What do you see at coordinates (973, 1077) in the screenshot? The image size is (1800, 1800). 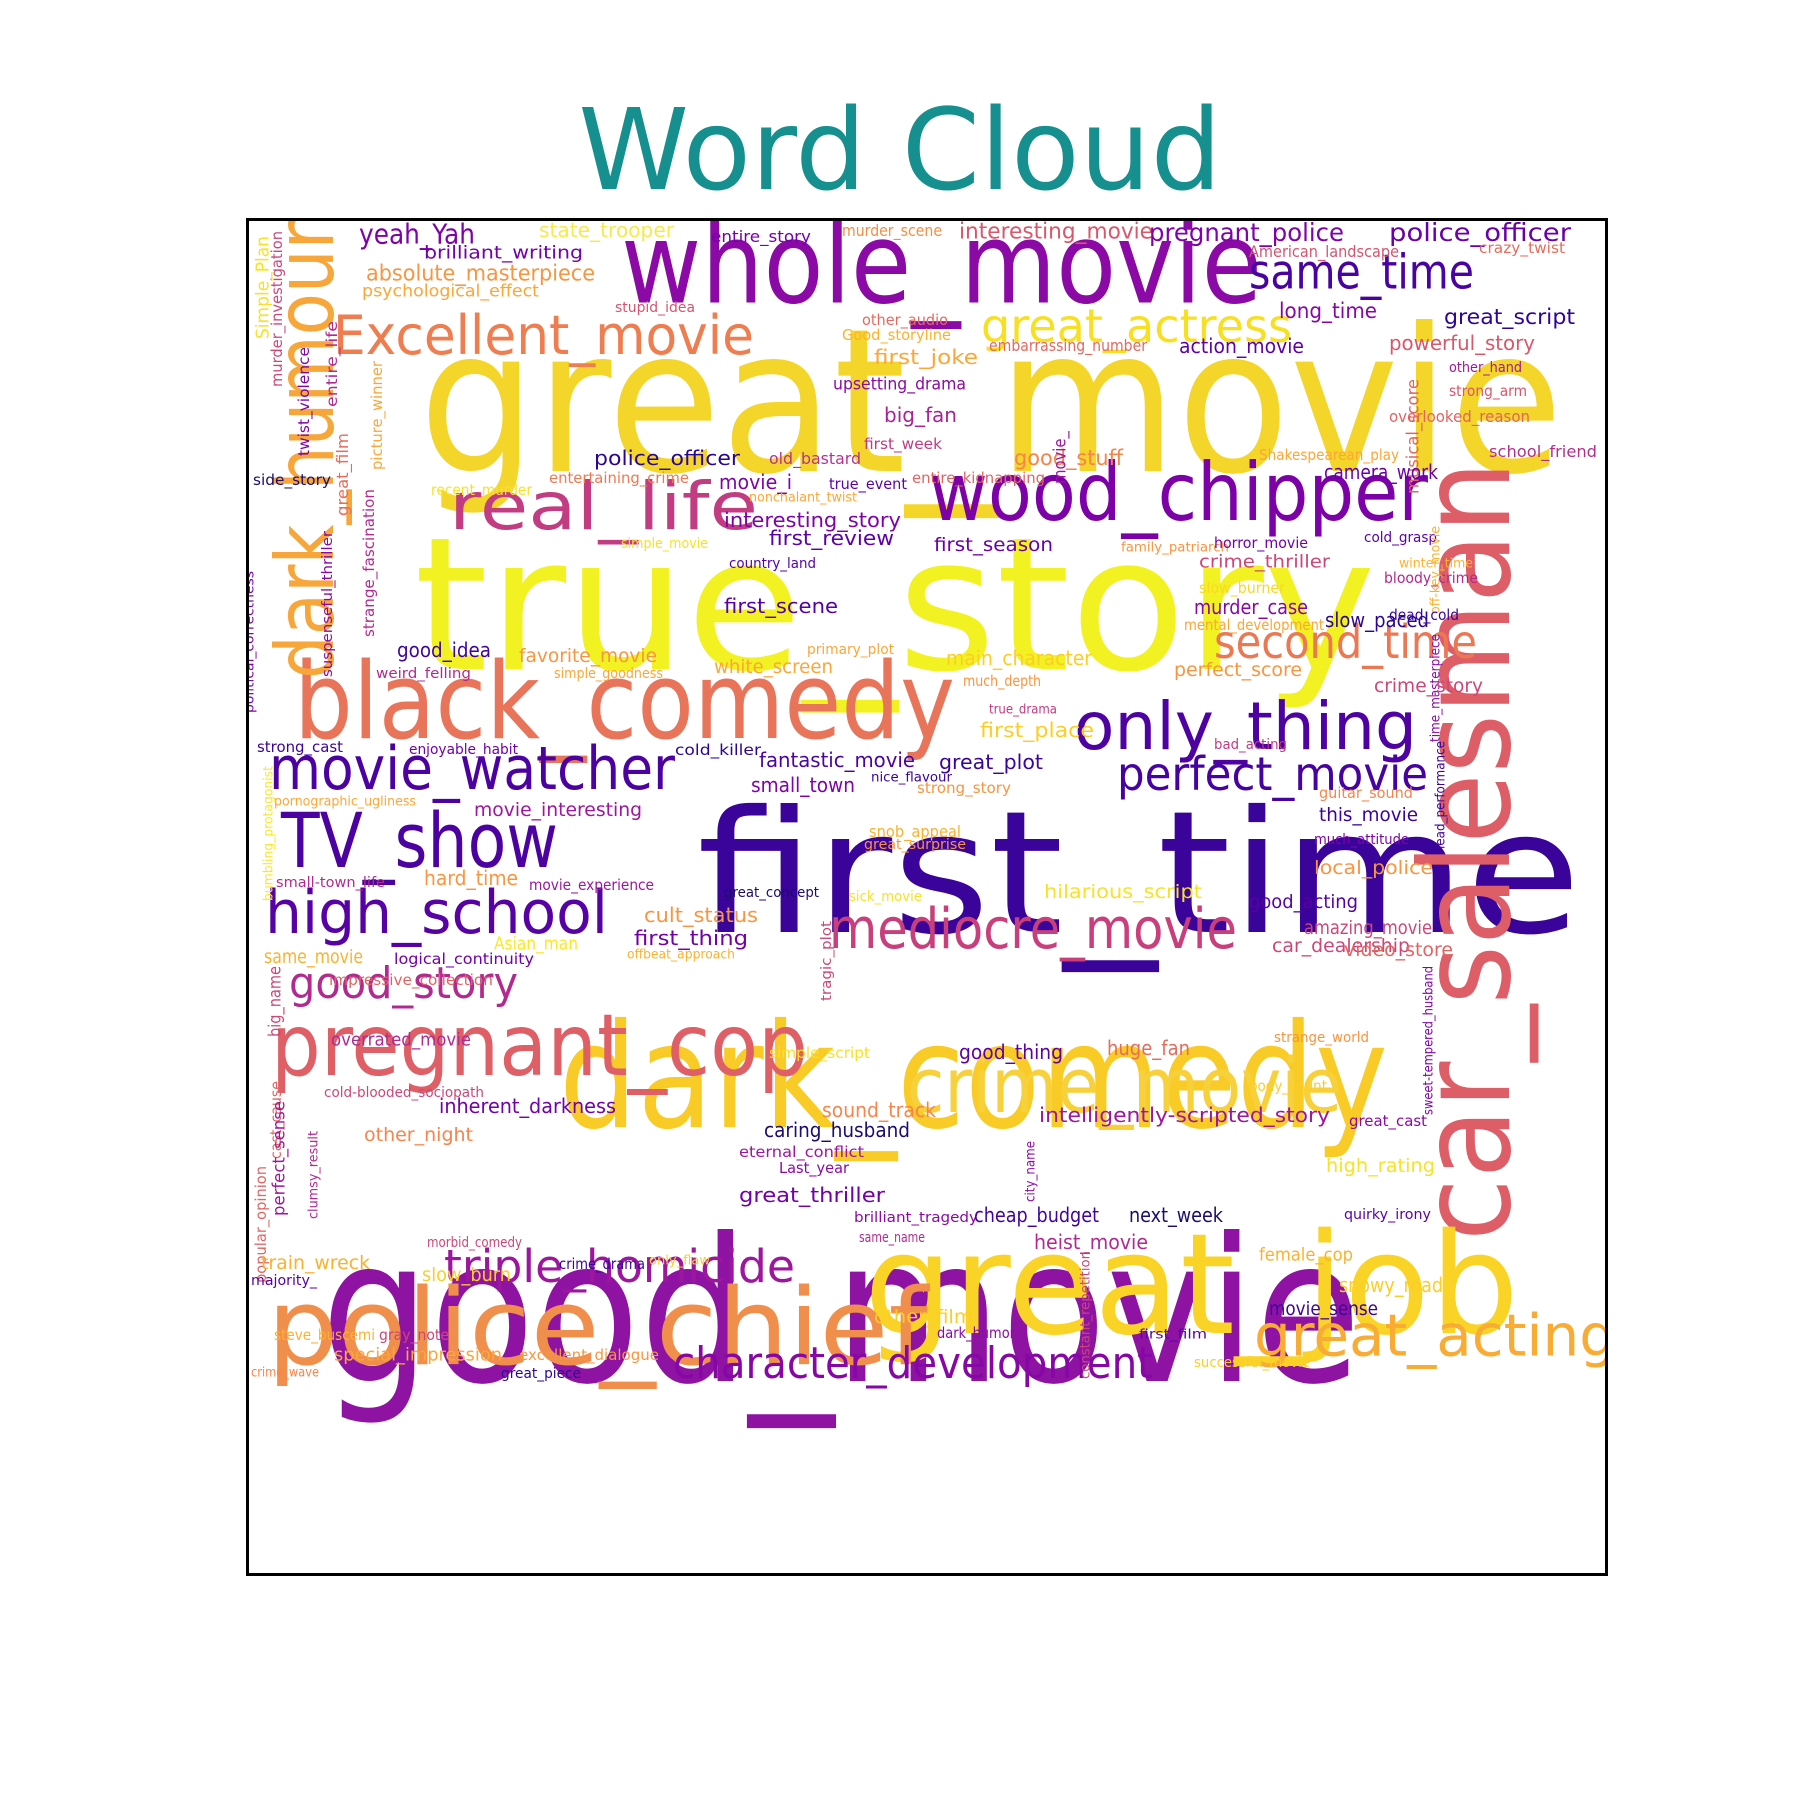 I see `cloud-word: dark_comedy` at bounding box center [973, 1077].